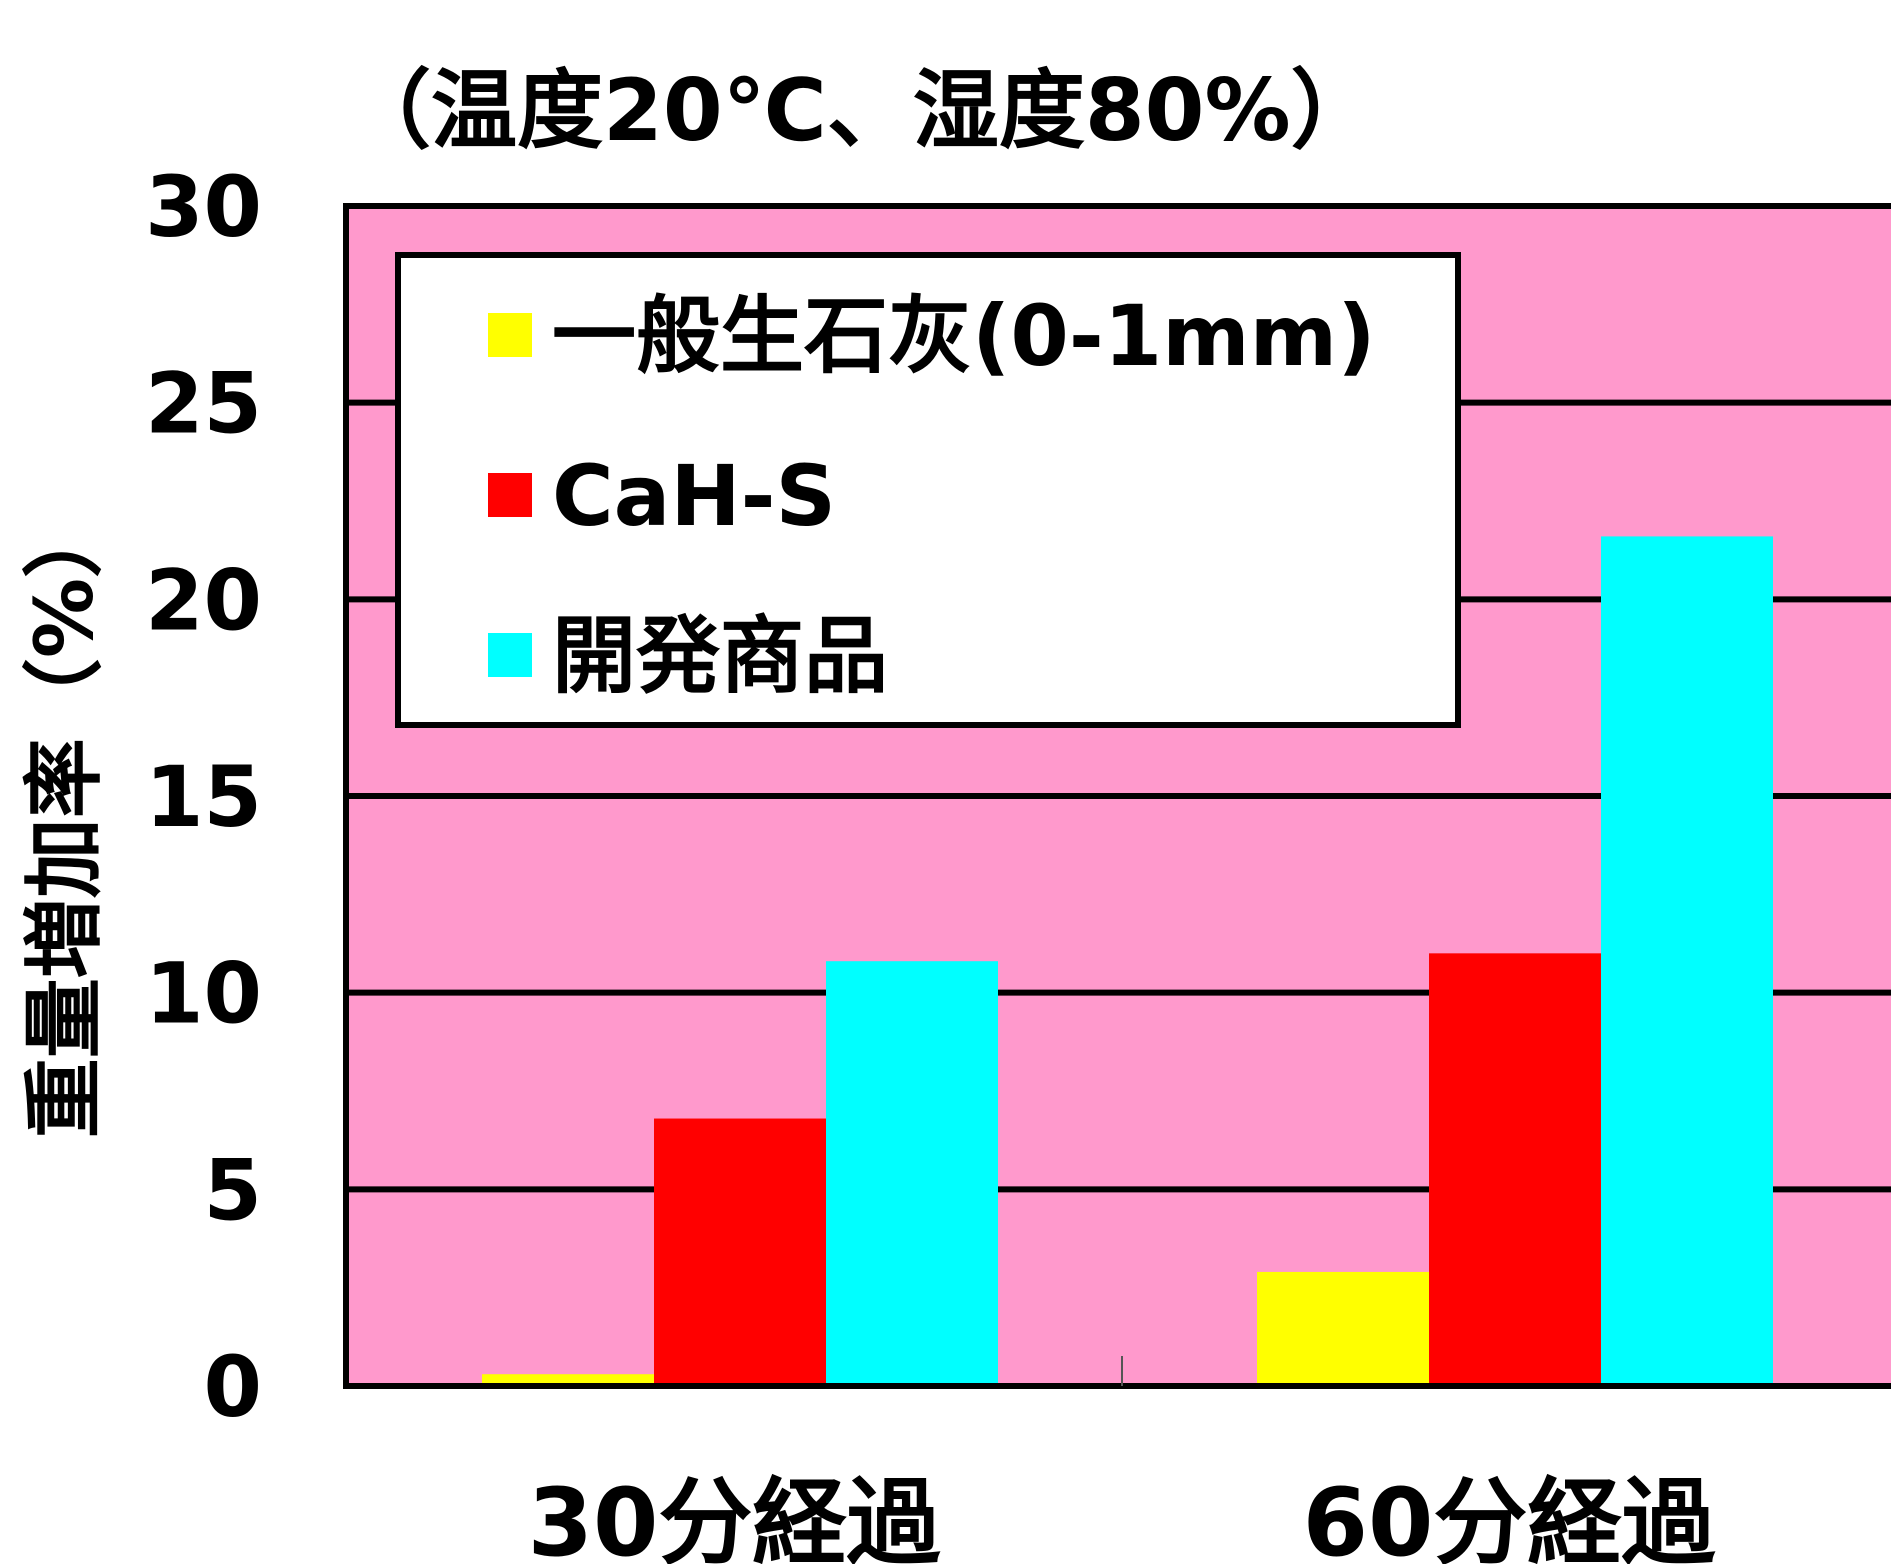  I want to click on legend-label: 一般生石灰(0-1mm), so click(964, 336).